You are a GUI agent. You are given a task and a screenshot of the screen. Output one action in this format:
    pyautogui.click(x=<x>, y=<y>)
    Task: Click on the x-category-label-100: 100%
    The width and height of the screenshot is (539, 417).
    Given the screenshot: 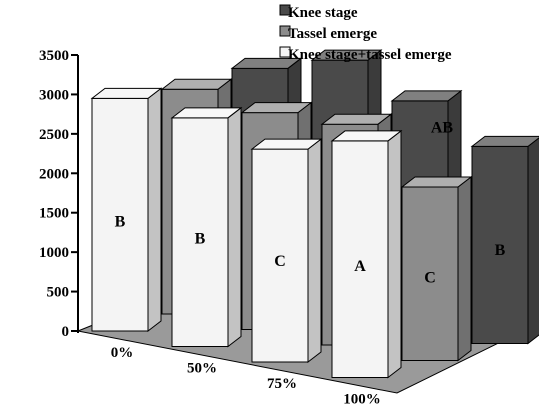 What is the action you would take?
    pyautogui.click(x=362, y=400)
    